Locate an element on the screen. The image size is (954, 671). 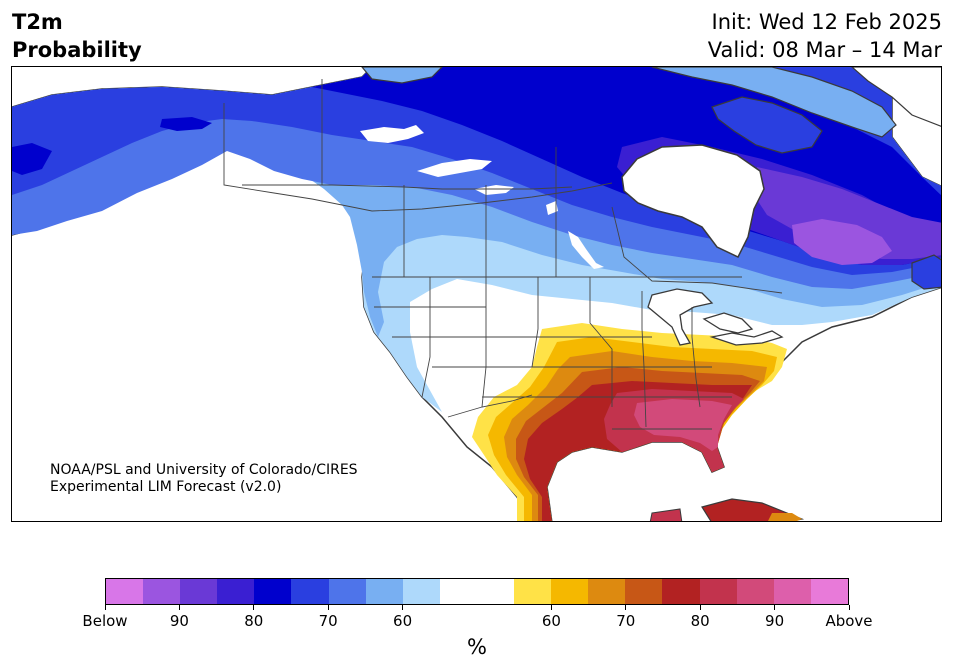
mexico-island-warm is located at coordinates (666, 514).